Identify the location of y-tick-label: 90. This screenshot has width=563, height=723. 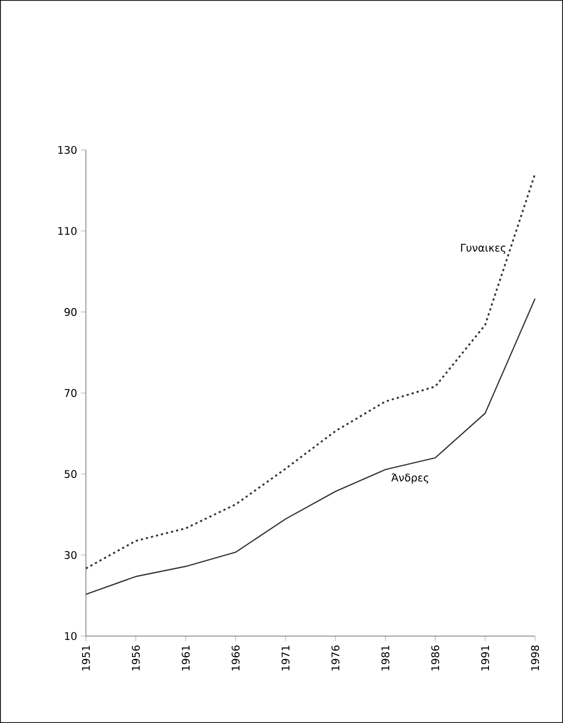
(70, 312).